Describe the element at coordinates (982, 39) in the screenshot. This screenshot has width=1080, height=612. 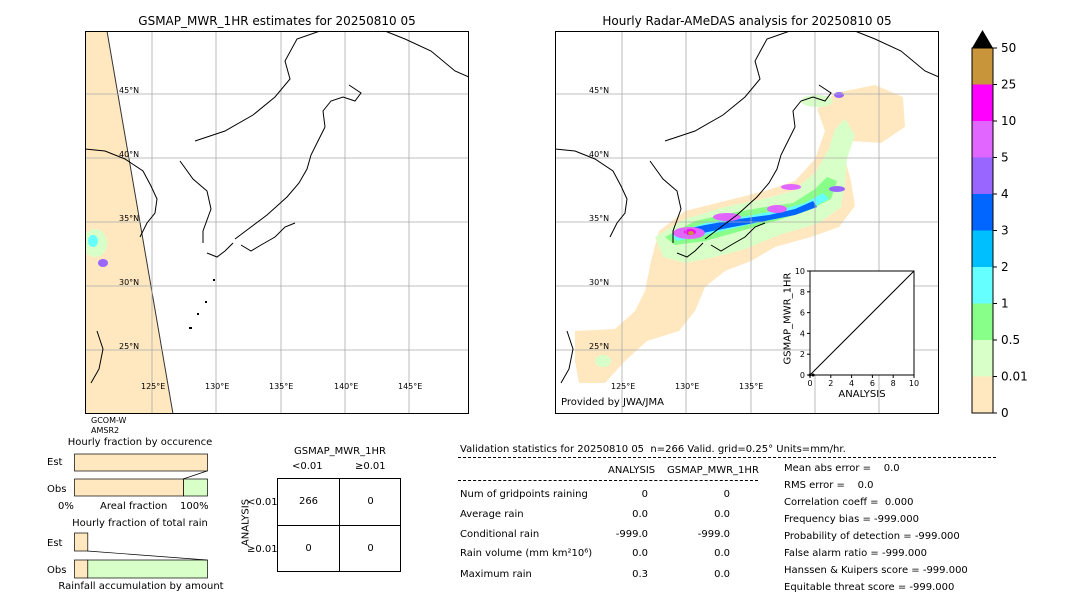
I see `colorbar-extend-arrow` at that location.